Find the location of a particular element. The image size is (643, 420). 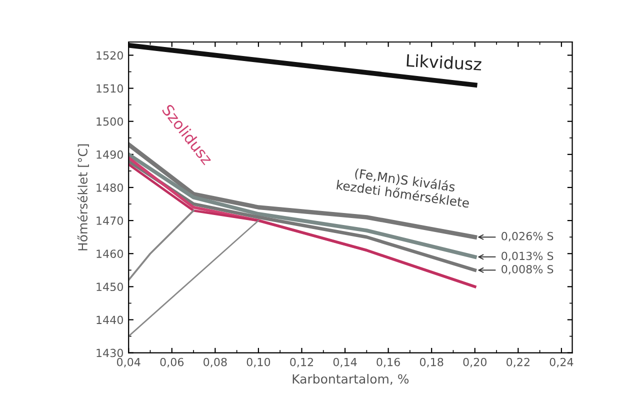

y-tick-label: 1440 is located at coordinates (109, 320).